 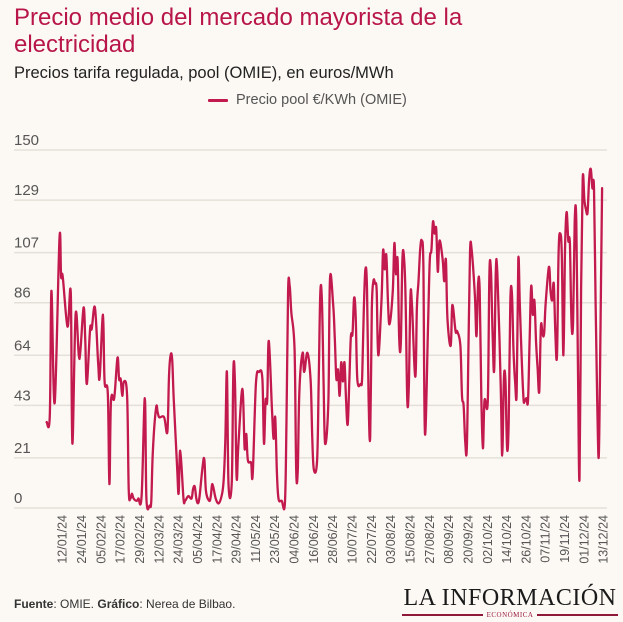 I want to click on x-tick-label: 10/07/24, so click(x=353, y=539).